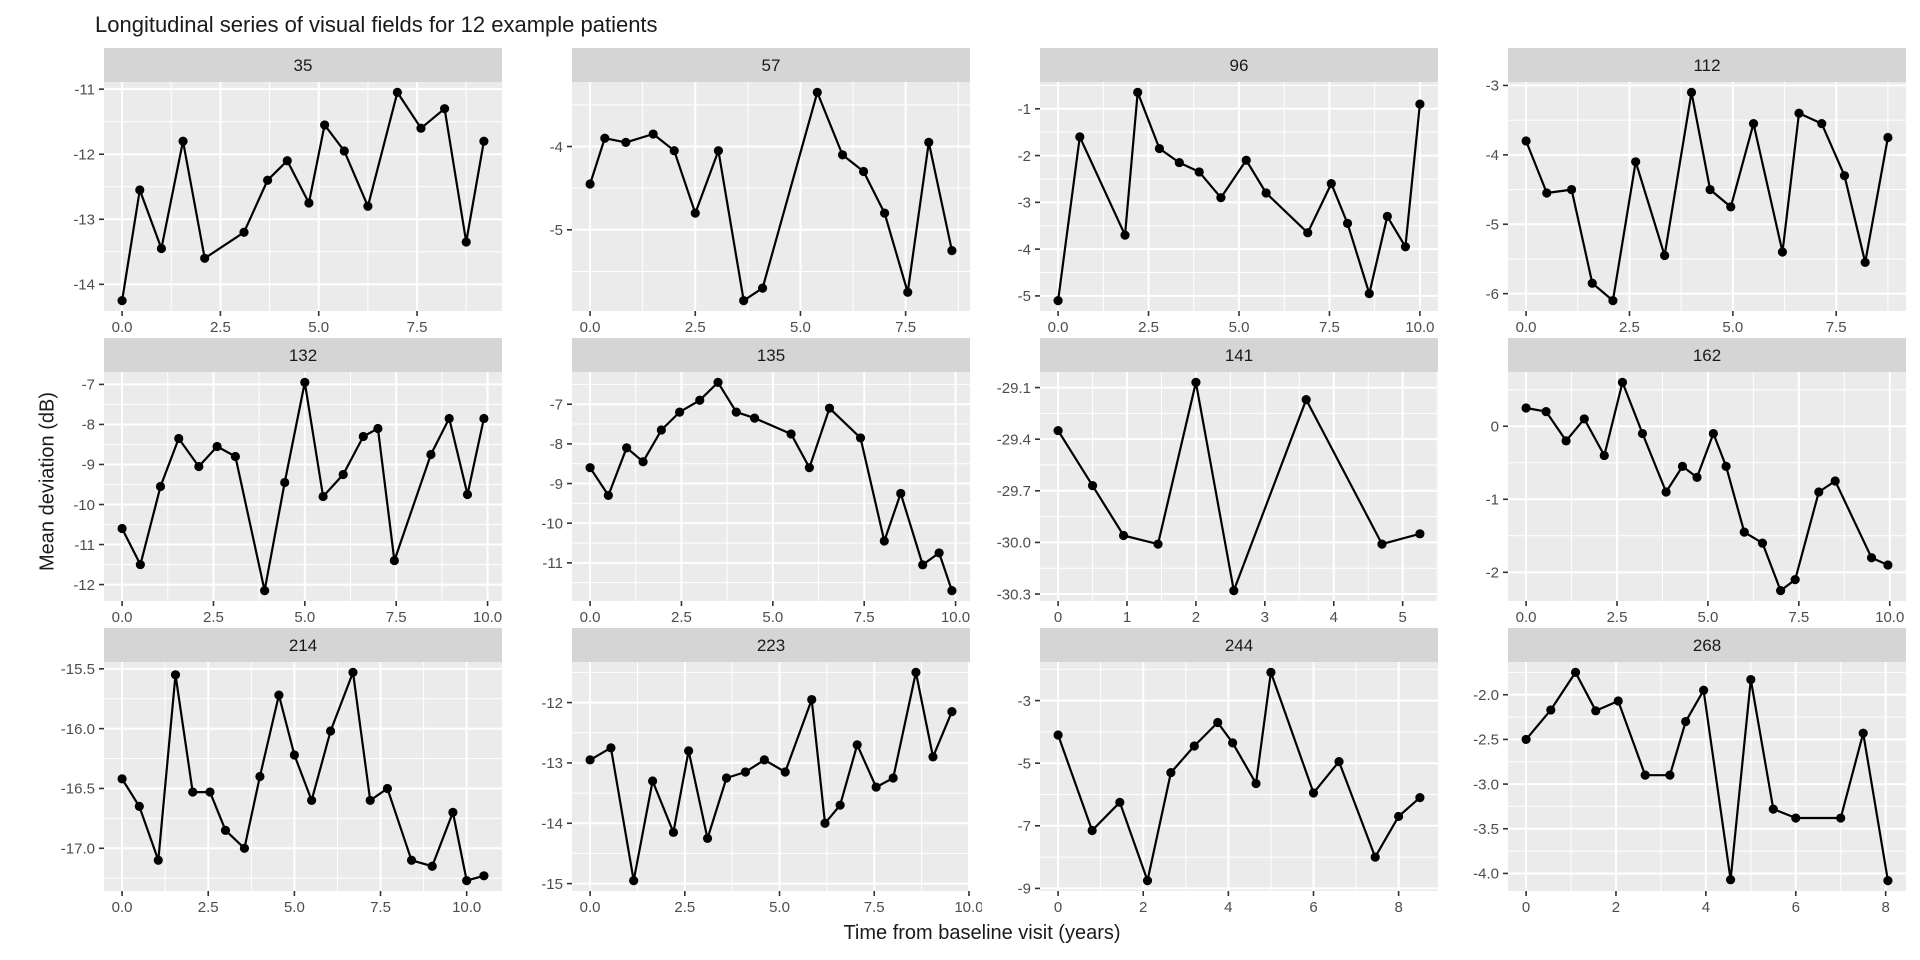 The height and width of the screenshot is (960, 1920). I want to click on data-line, so click(1706, 776).